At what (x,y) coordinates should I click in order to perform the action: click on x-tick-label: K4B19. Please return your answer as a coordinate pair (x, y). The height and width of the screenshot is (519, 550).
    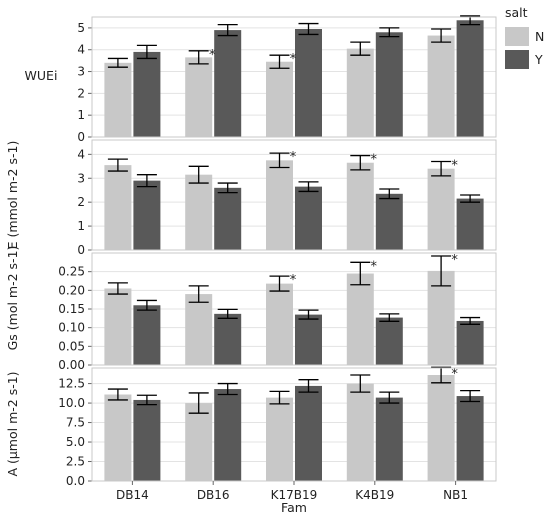
    Looking at the image, I should click on (374, 495).